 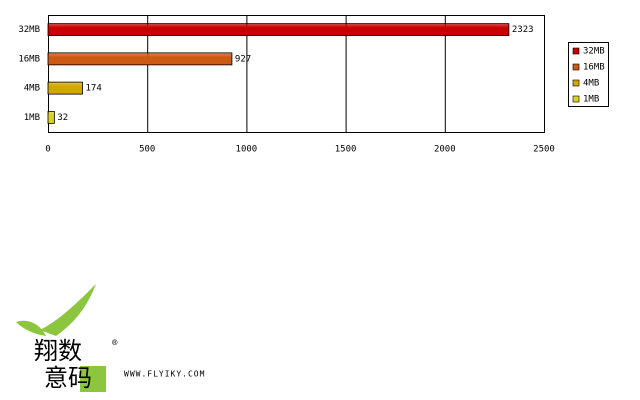 What do you see at coordinates (523, 30) in the screenshot?
I see `data-label: 2323` at bounding box center [523, 30].